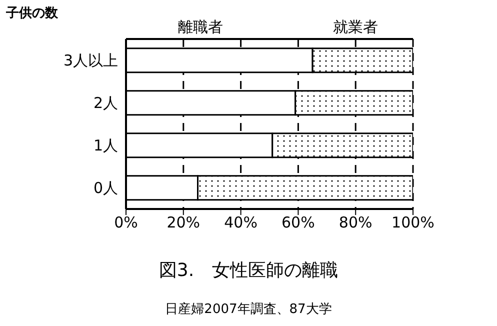  What do you see at coordinates (105, 103) in the screenshot?
I see `y-tick-label: 2人` at bounding box center [105, 103].